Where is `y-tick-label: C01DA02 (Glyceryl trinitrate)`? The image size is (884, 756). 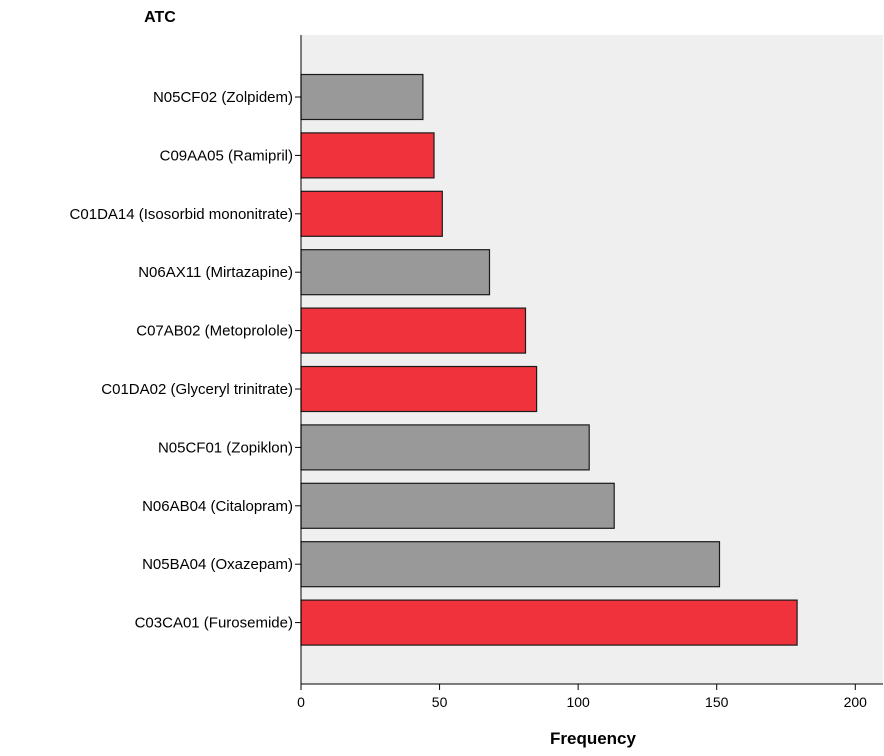
y-tick-label: C01DA02 (Glyceryl trinitrate) is located at coordinates (197, 389).